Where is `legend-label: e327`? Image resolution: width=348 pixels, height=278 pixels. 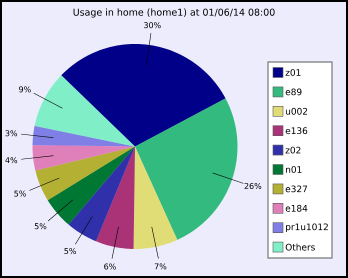
legend-label: e327 is located at coordinates (297, 189).